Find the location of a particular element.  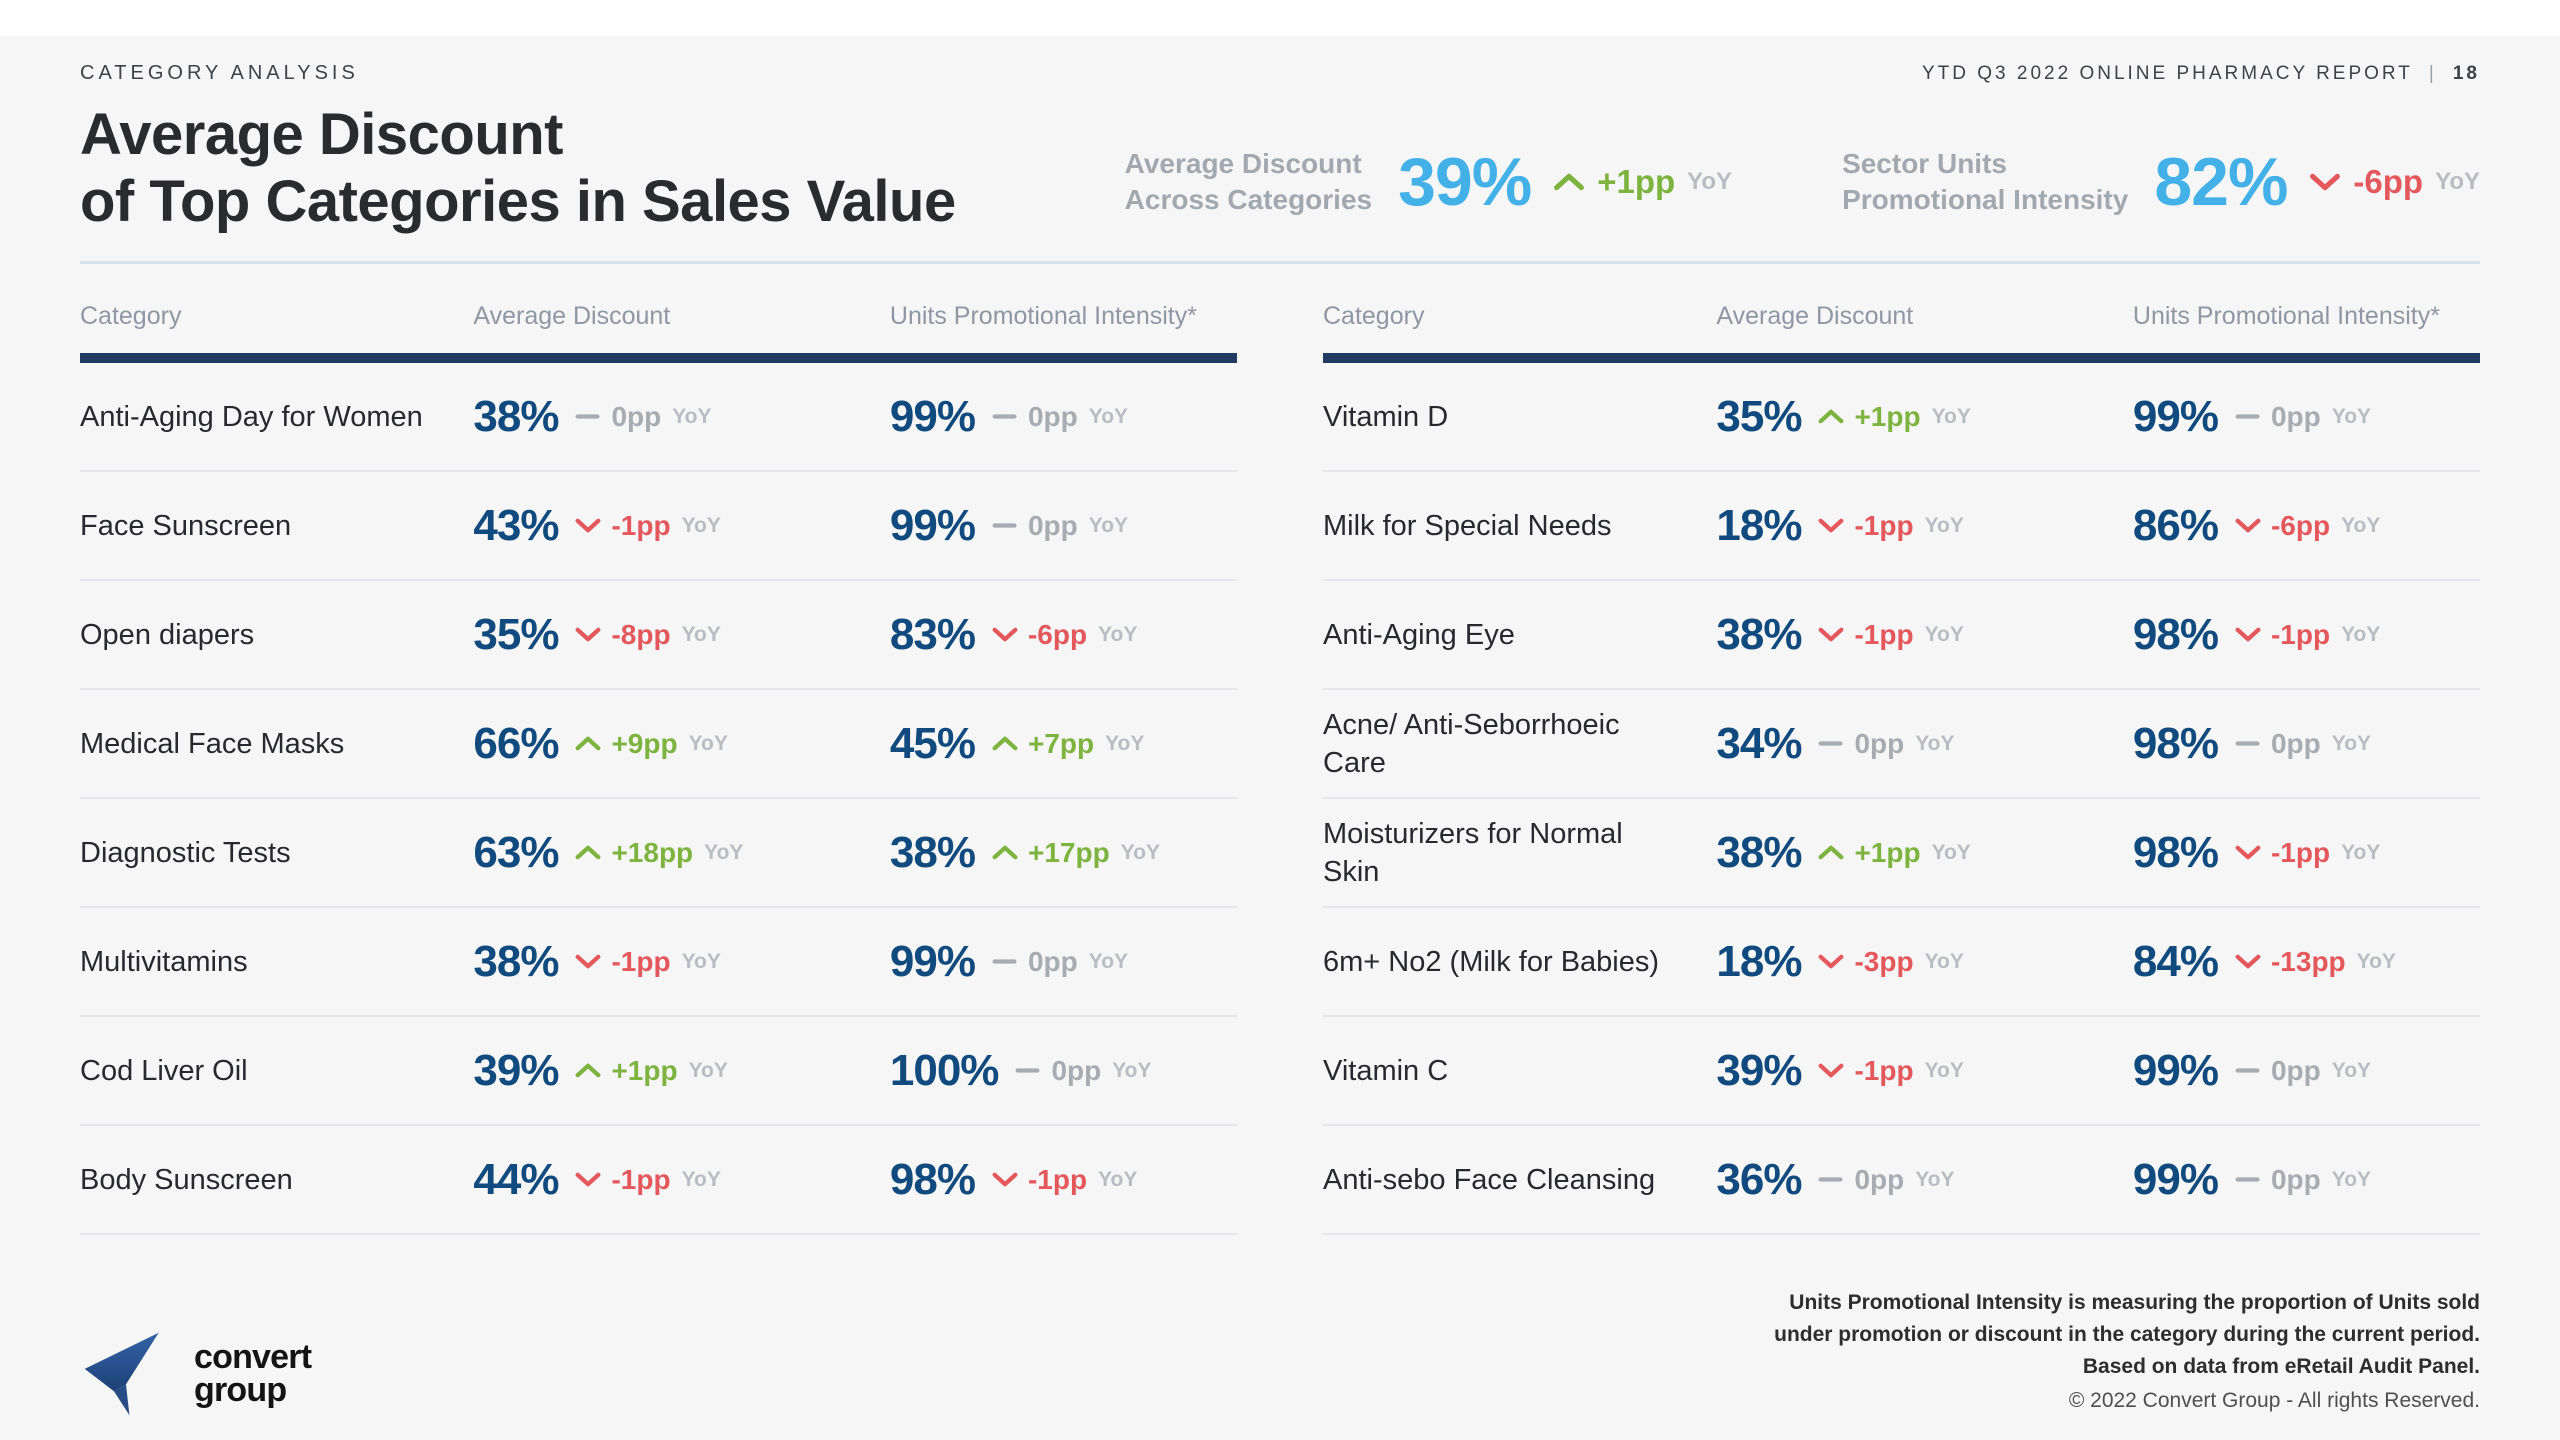

category-label: Anti-Aging Day for Women is located at coordinates (251, 416).